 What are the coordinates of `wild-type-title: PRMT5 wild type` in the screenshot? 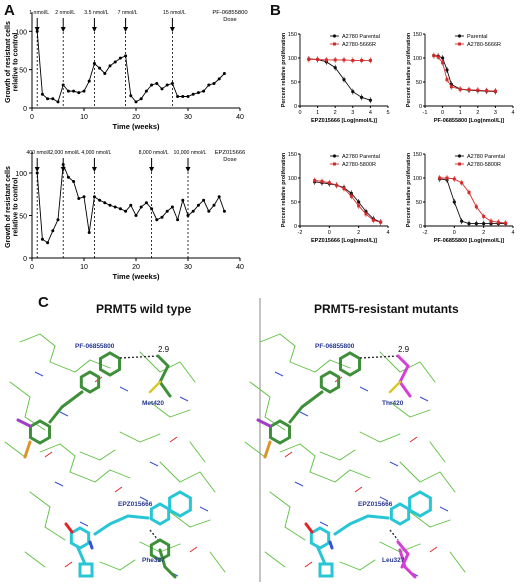 It's located at (144, 309).